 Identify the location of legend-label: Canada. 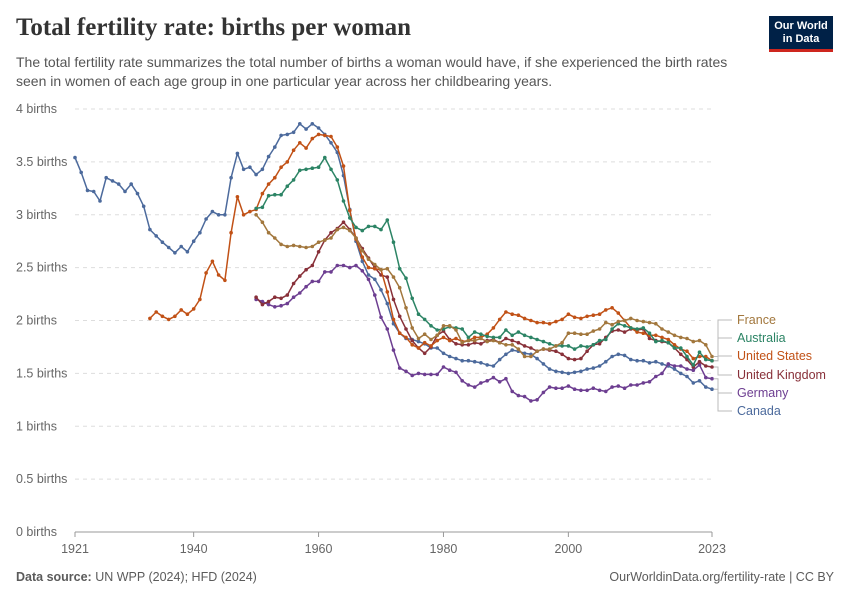
(759, 411).